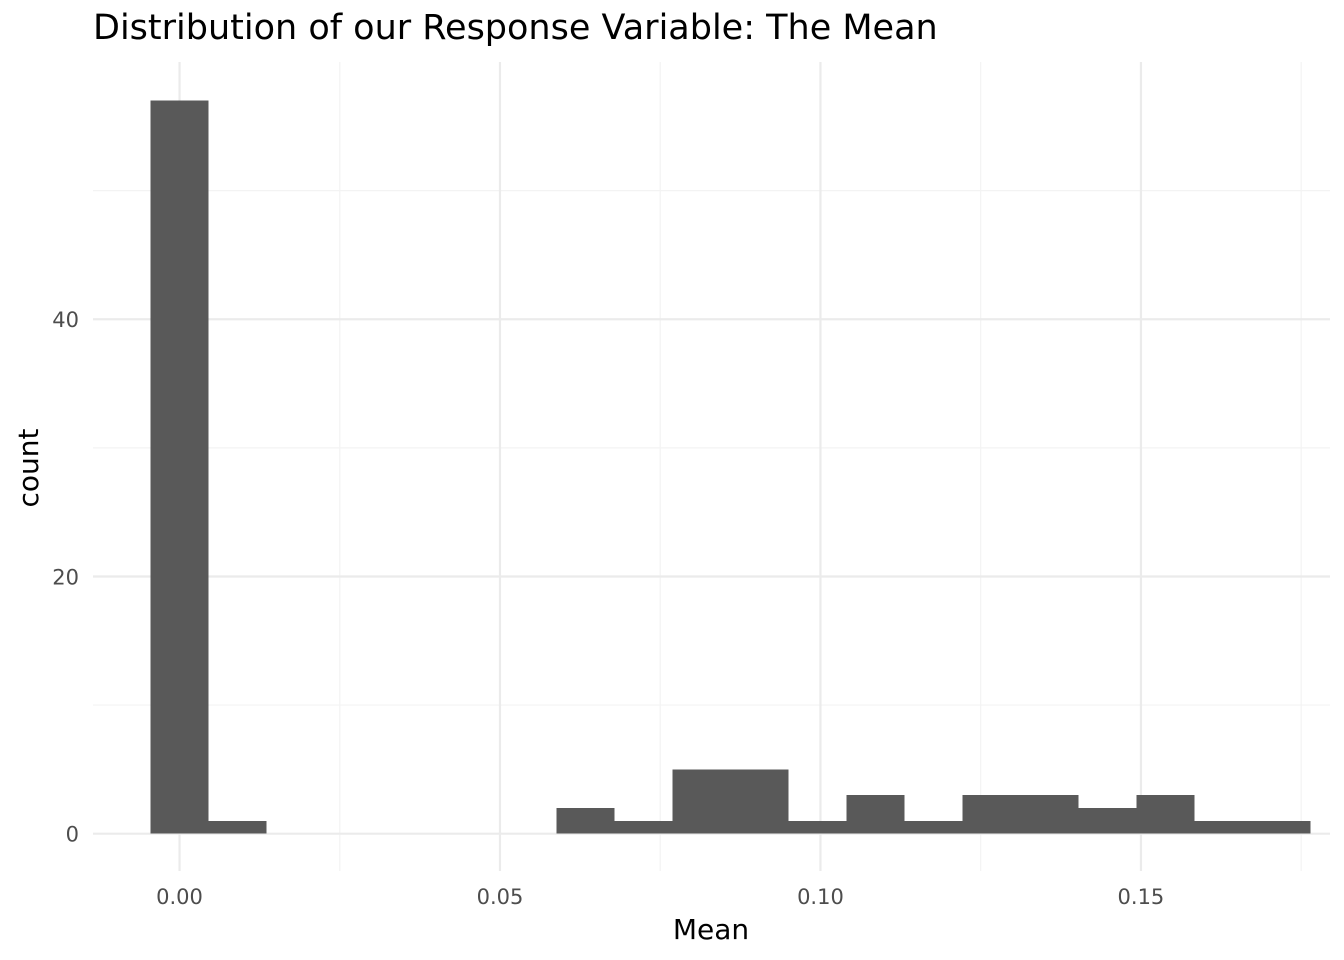 This screenshot has height=960, width=1344. Describe the element at coordinates (660, 897) in the screenshot. I see `x-axis-ticks: 0.00 0.05 0.10 0.15` at that location.